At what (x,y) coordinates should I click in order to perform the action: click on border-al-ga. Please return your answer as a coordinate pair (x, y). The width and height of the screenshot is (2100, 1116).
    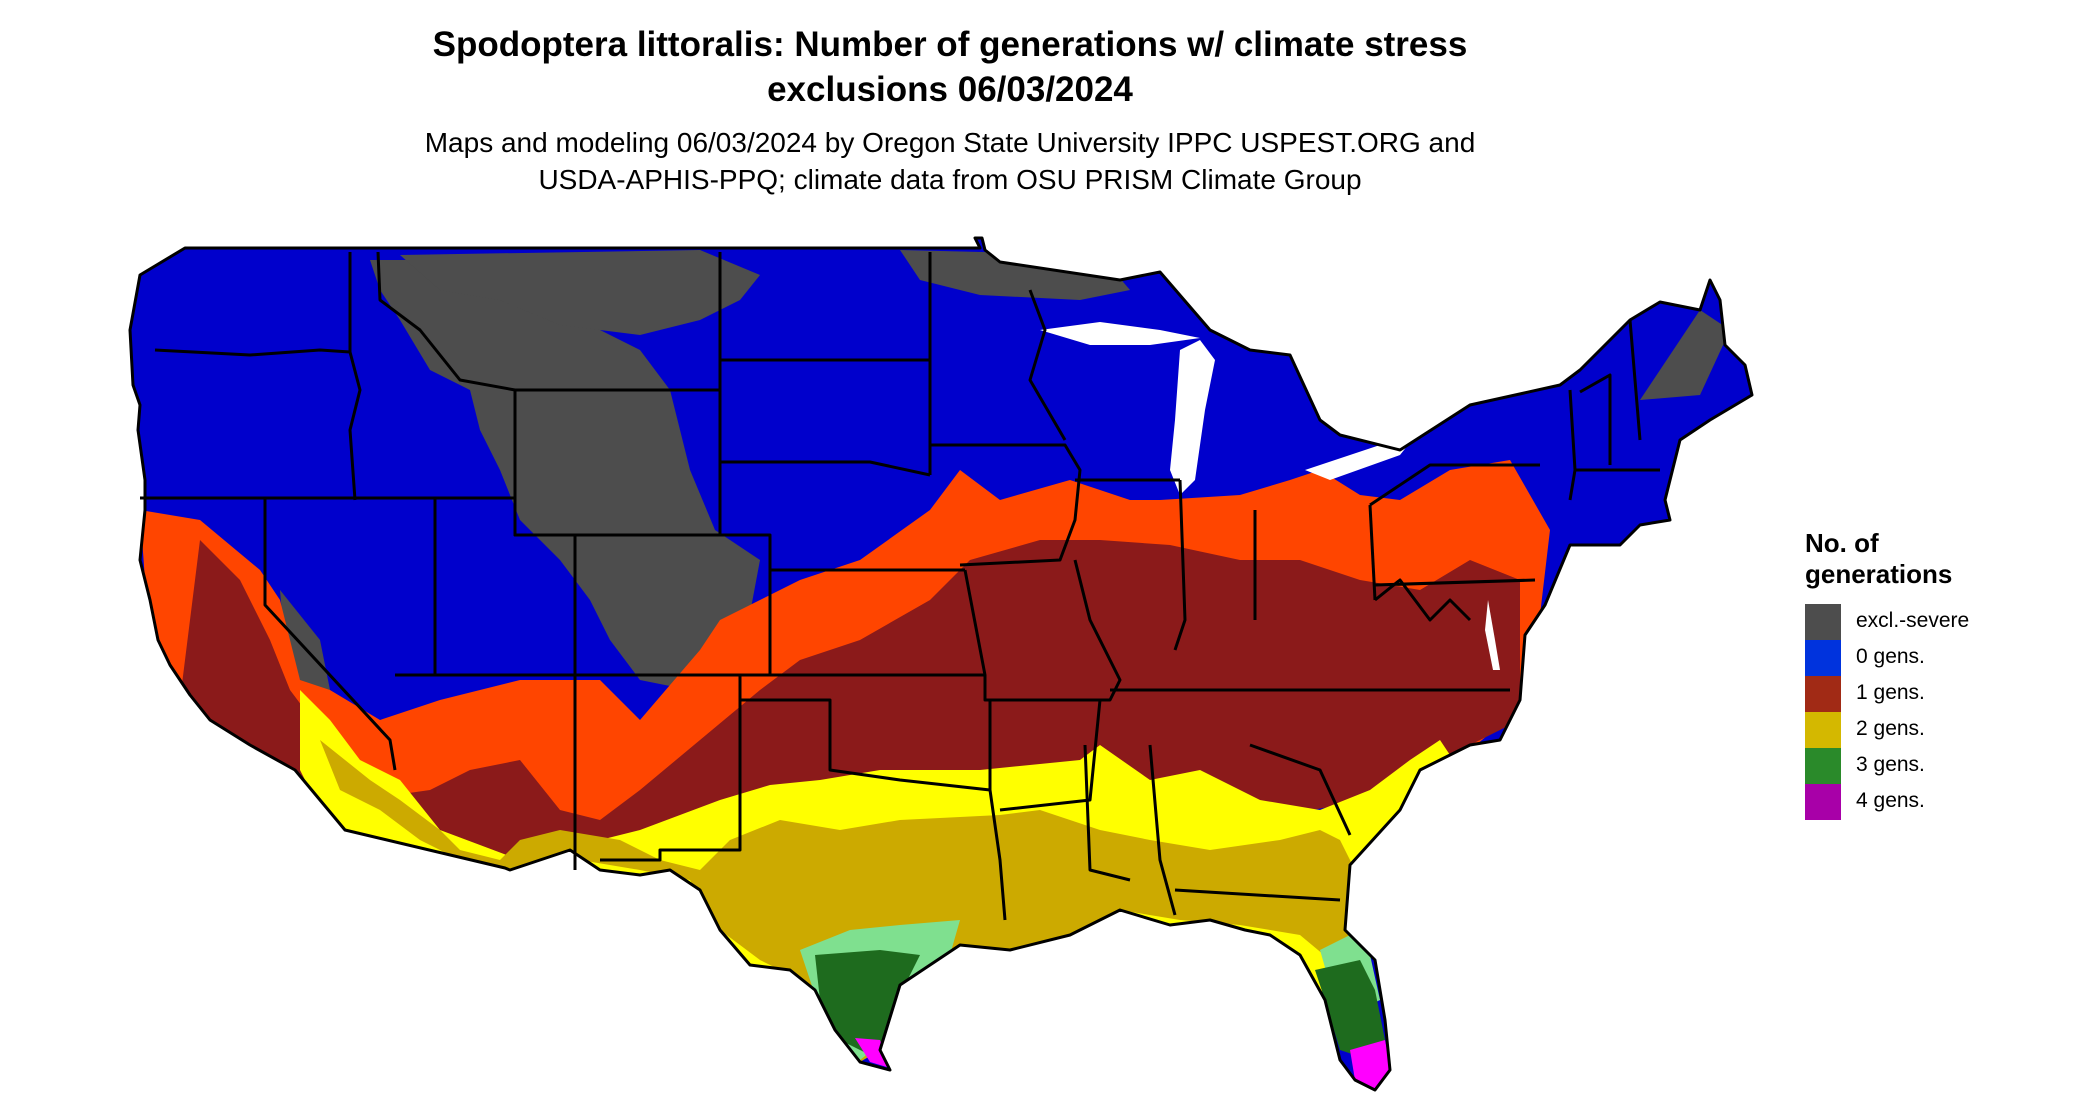
    Looking at the image, I should click on (1162, 830).